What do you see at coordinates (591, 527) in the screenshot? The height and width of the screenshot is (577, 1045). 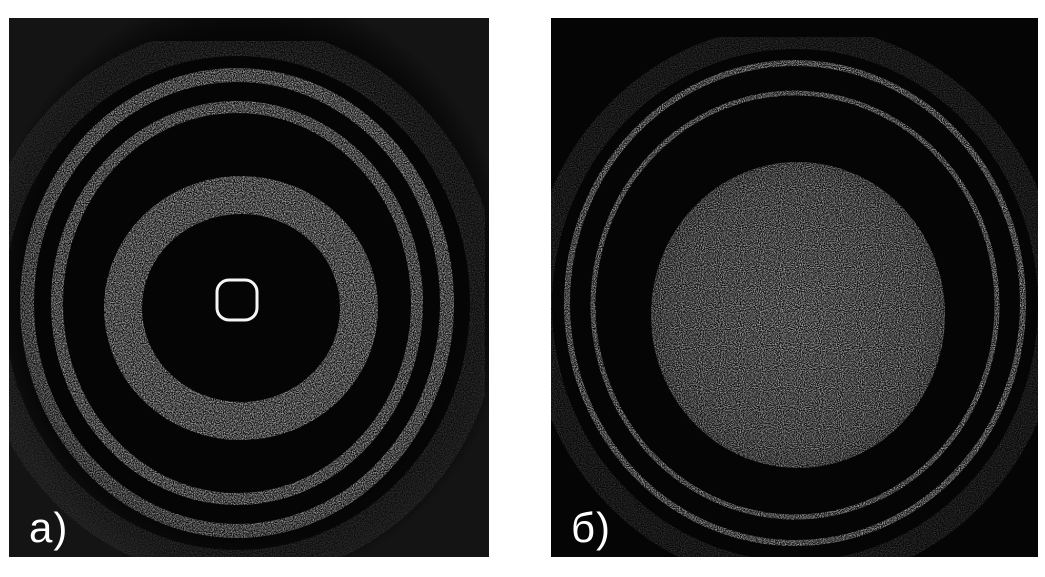 I see `panel-b-label: б)` at bounding box center [591, 527].